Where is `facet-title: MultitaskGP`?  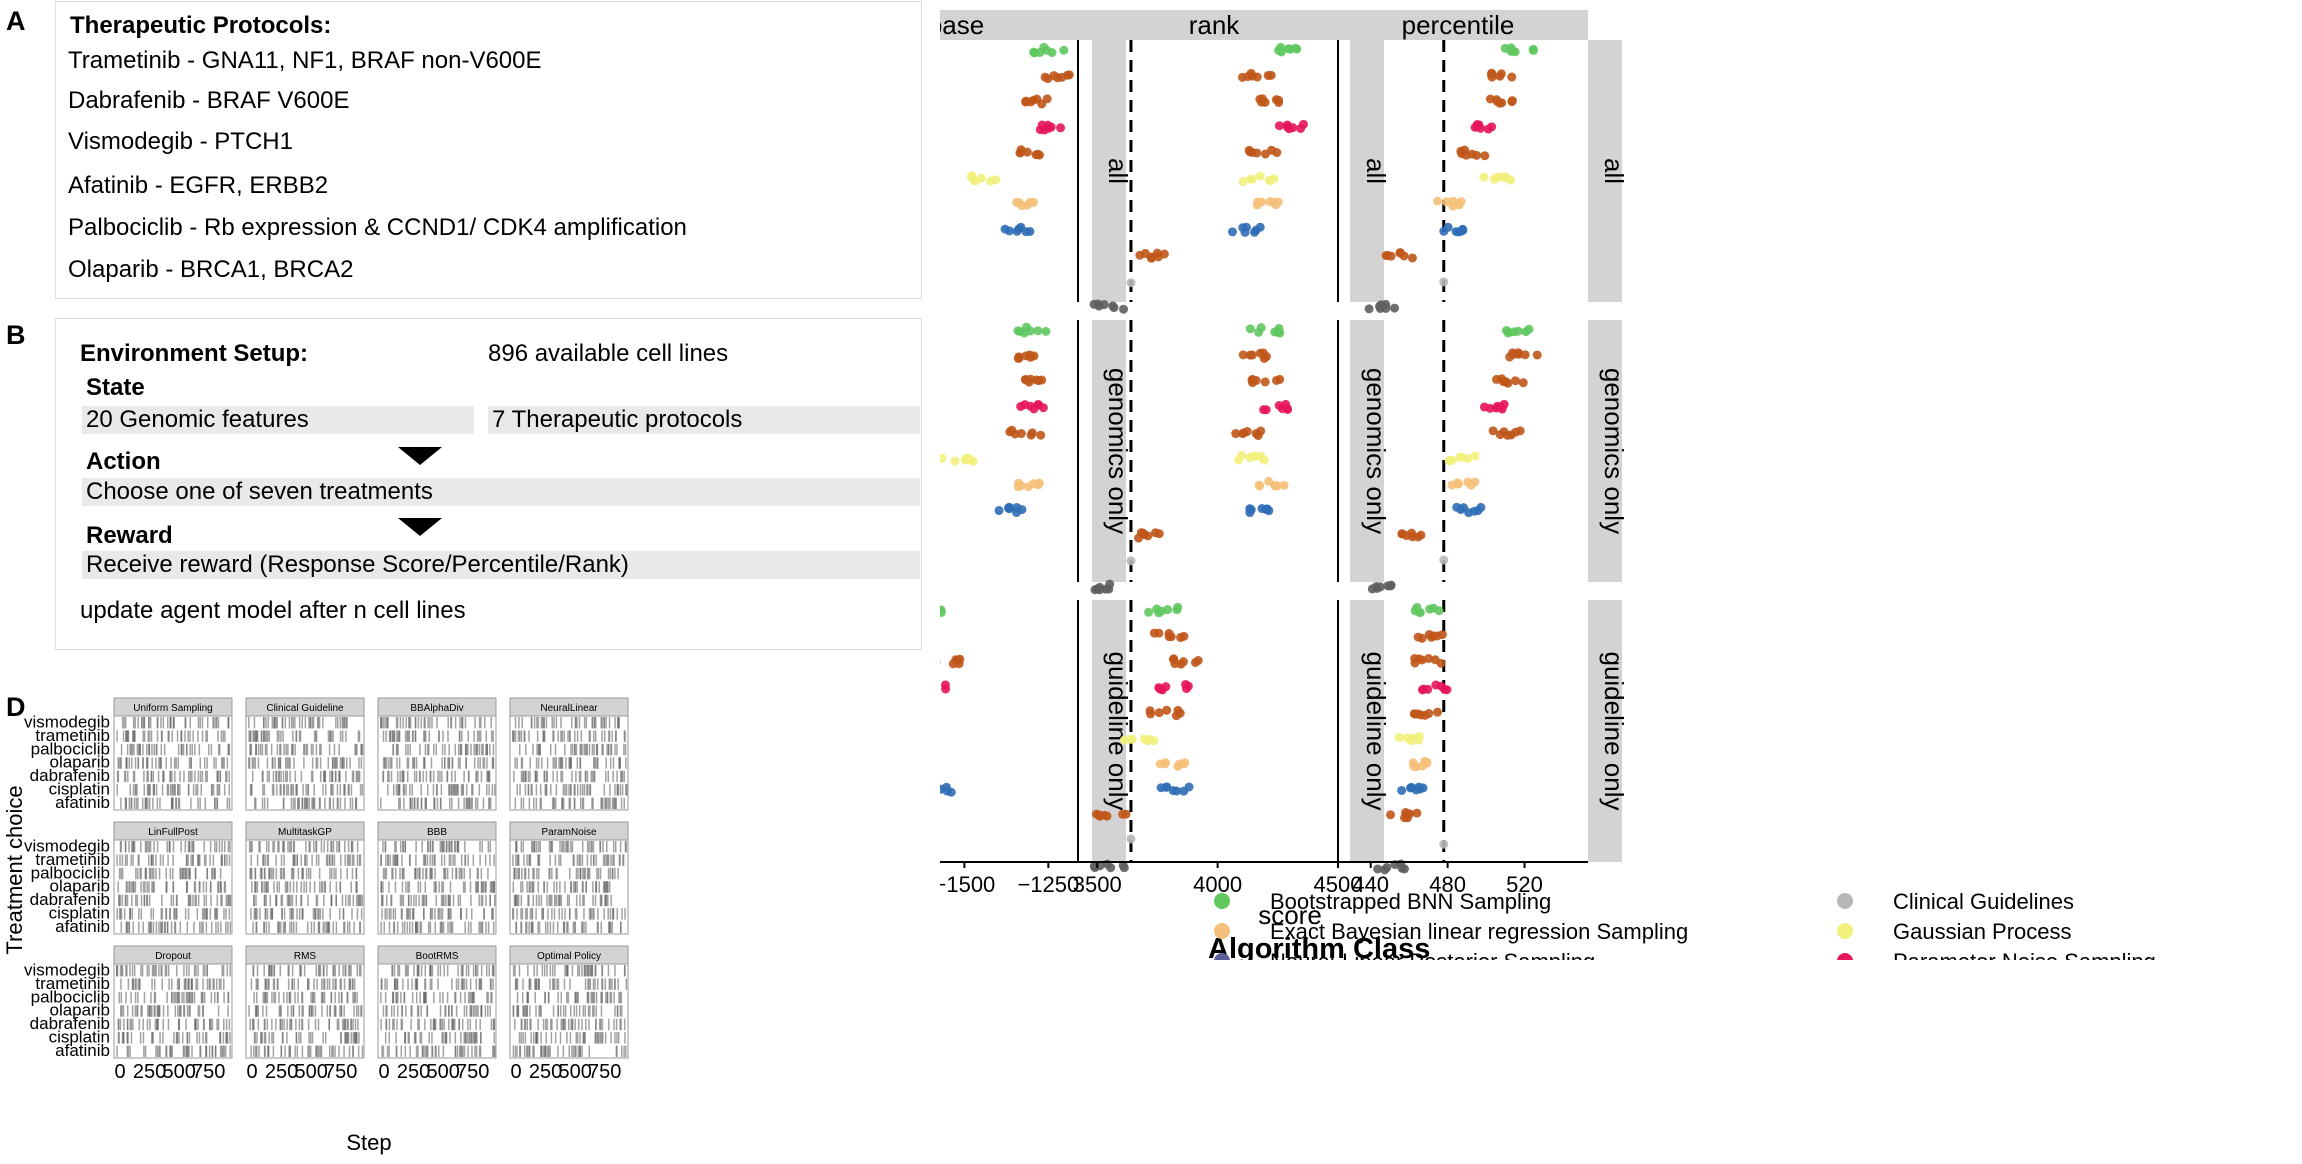
facet-title: MultitaskGP is located at coordinates (305, 832).